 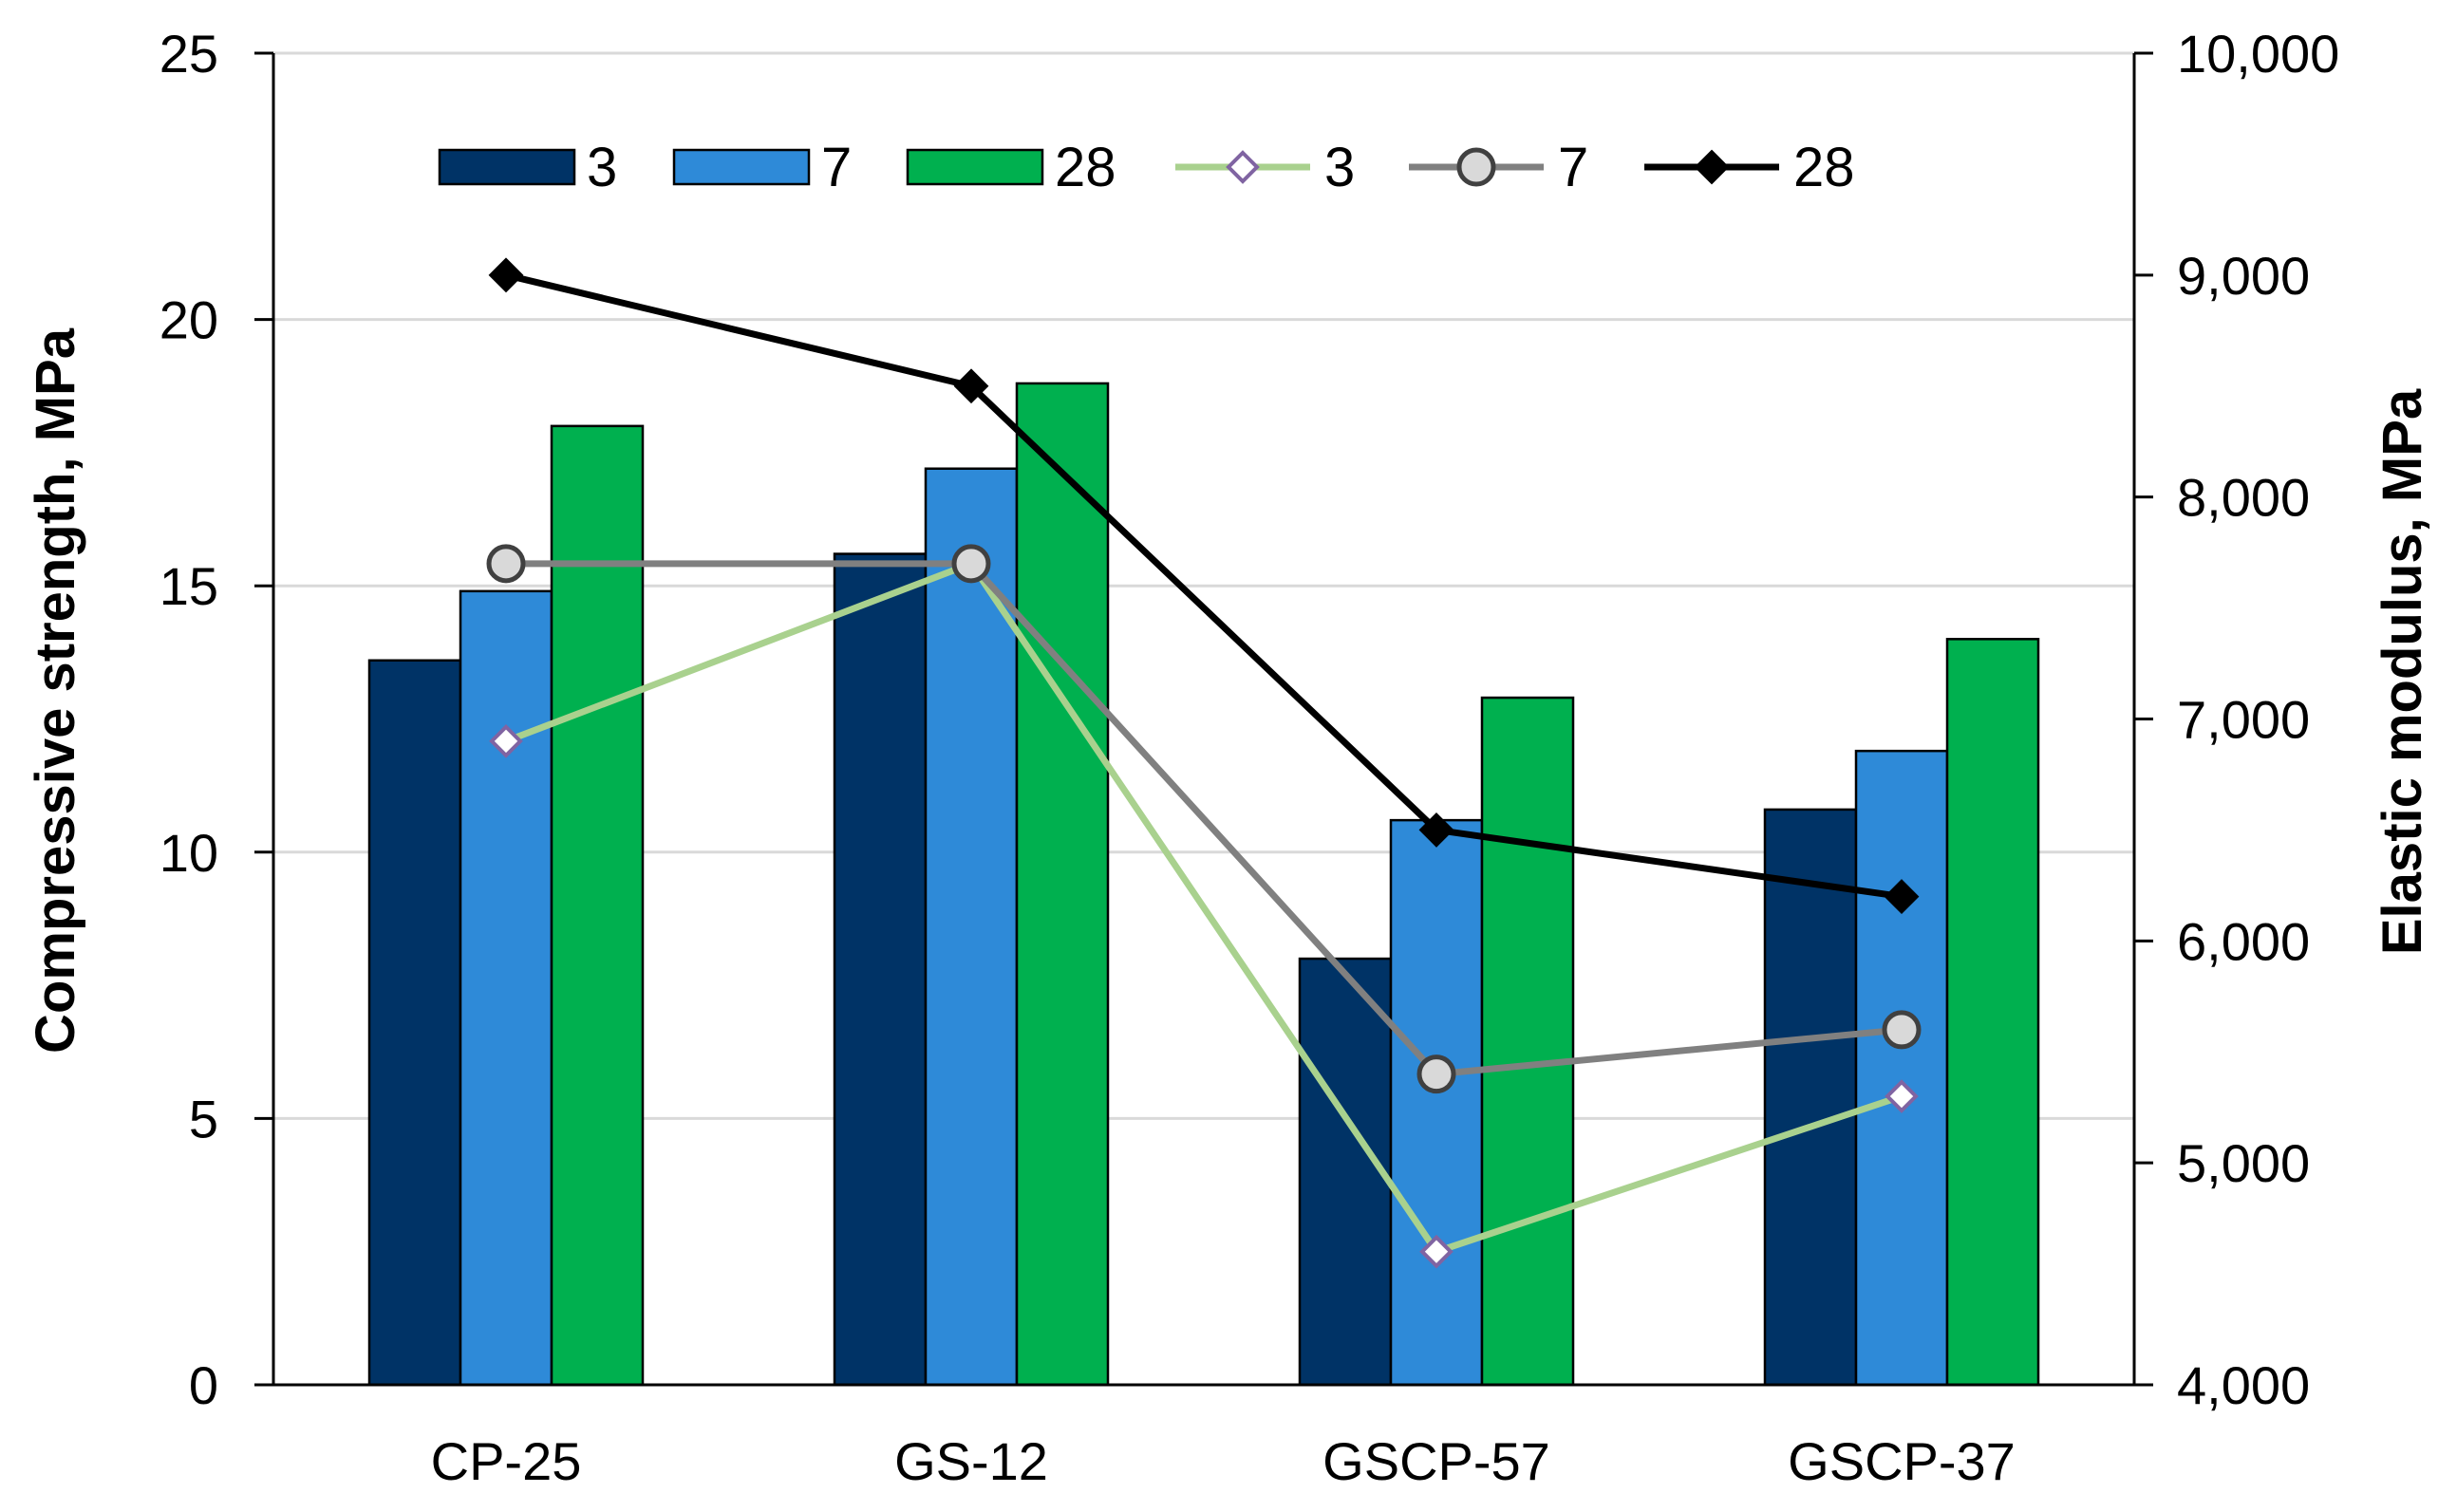 What do you see at coordinates (2243, 1385) in the screenshot?
I see `right-tick-label: 4,000` at bounding box center [2243, 1385].